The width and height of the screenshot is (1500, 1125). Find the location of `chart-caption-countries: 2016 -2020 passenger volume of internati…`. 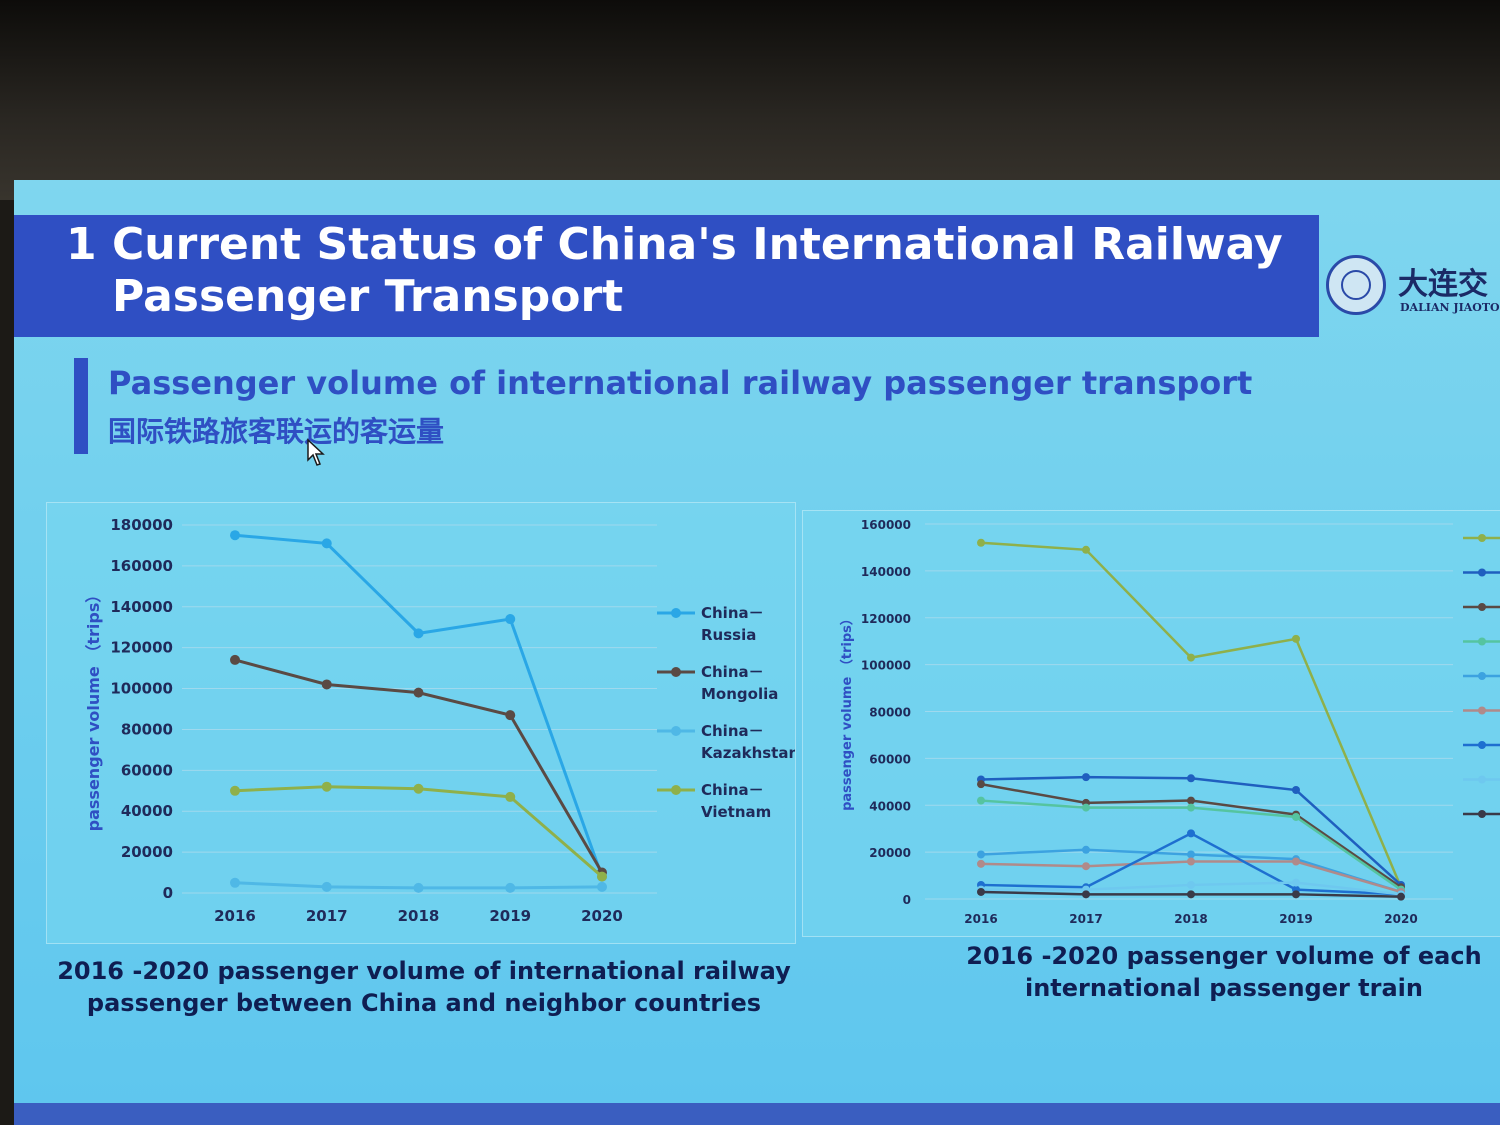

chart-caption-countries: 2016 -2020 passenger volume of internati… is located at coordinates (424, 987).